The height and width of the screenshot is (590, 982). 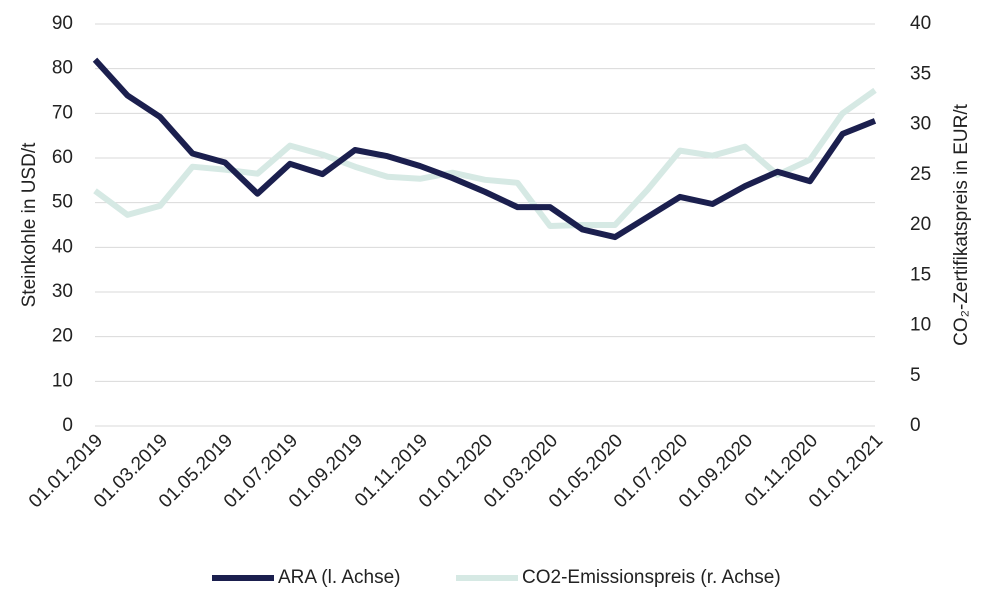 What do you see at coordinates (961, 224) in the screenshot?
I see `y2-axis-label: CO₂-Zertifikatspreis in EUR/t` at bounding box center [961, 224].